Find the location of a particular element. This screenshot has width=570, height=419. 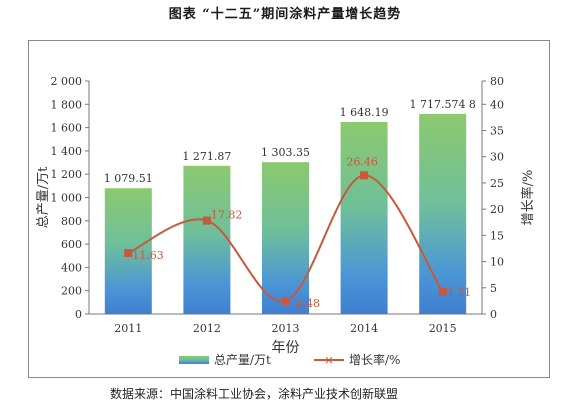

legend-bar-swatch is located at coordinates (194, 360).